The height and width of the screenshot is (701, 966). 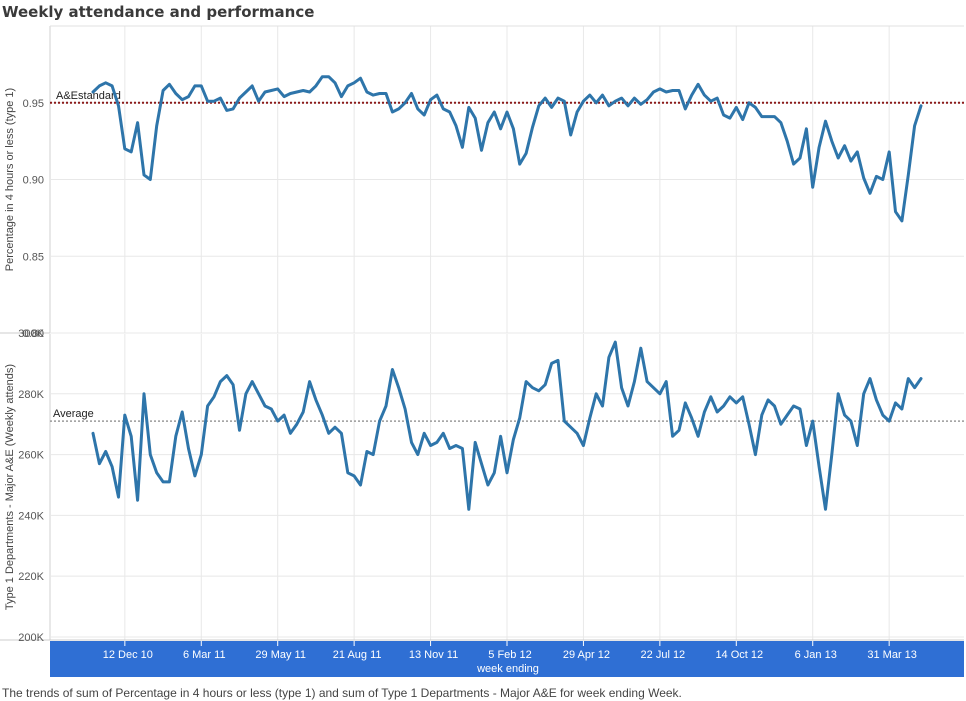 I want to click on x-tick-label: 22 Jul 12, so click(x=663, y=655).